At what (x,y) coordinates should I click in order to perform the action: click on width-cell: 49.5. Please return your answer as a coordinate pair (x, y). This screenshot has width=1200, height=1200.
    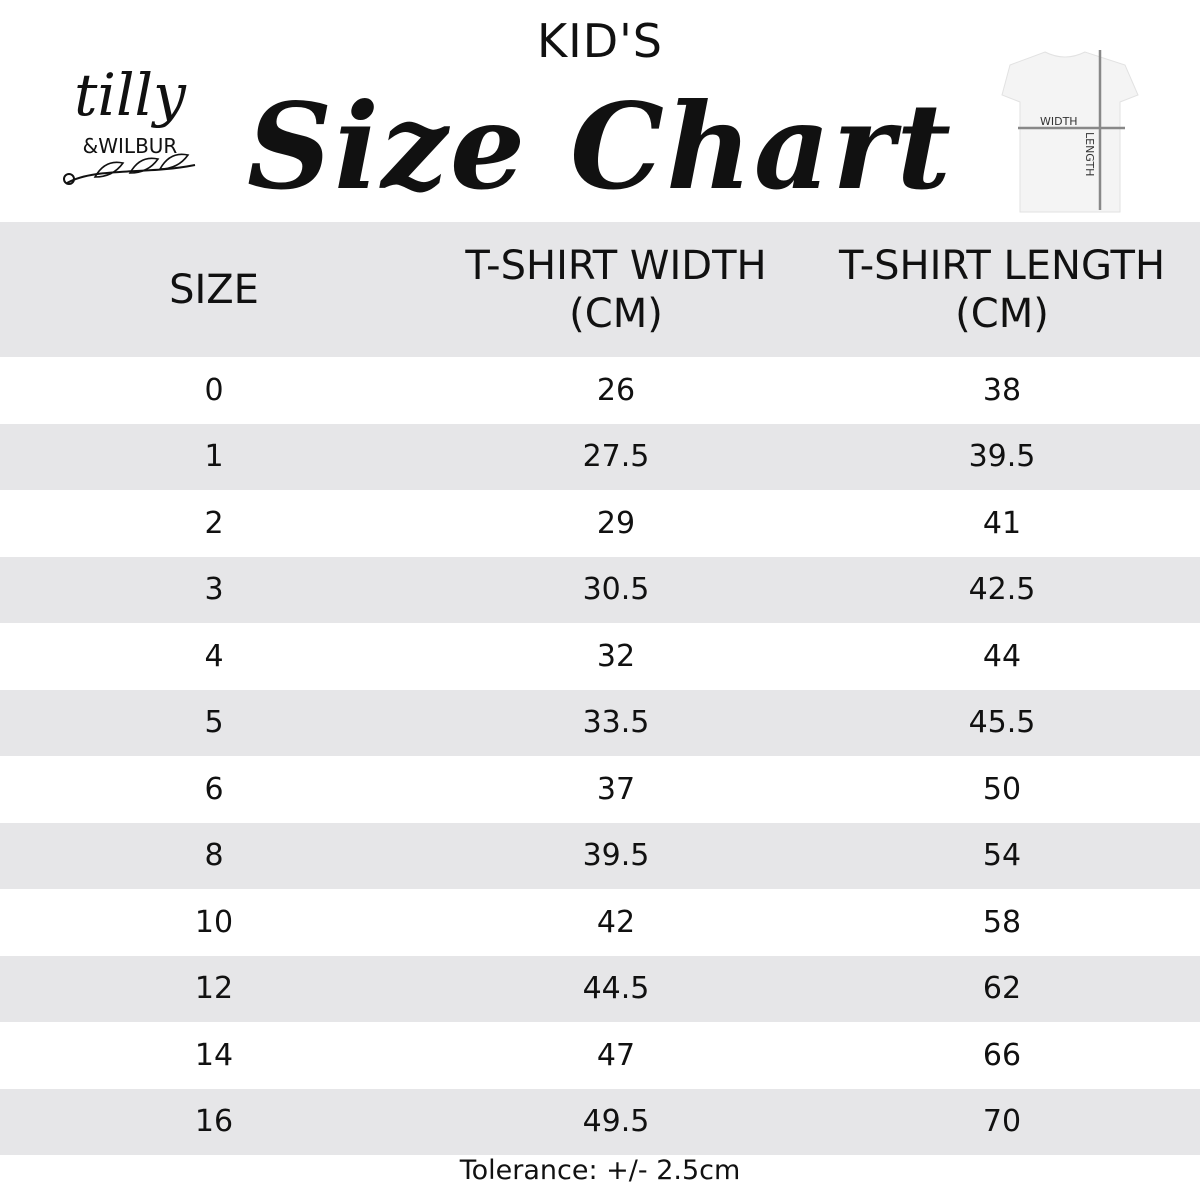
    Looking at the image, I should click on (616, 1122).